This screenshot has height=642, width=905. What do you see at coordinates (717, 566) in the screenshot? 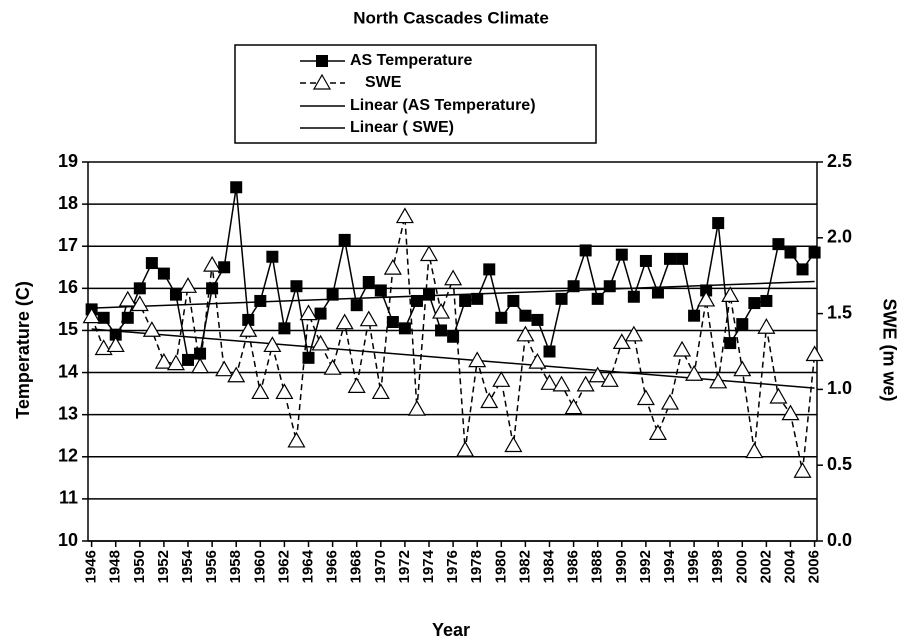
I see `x-tick-label: 1998` at bounding box center [717, 566].